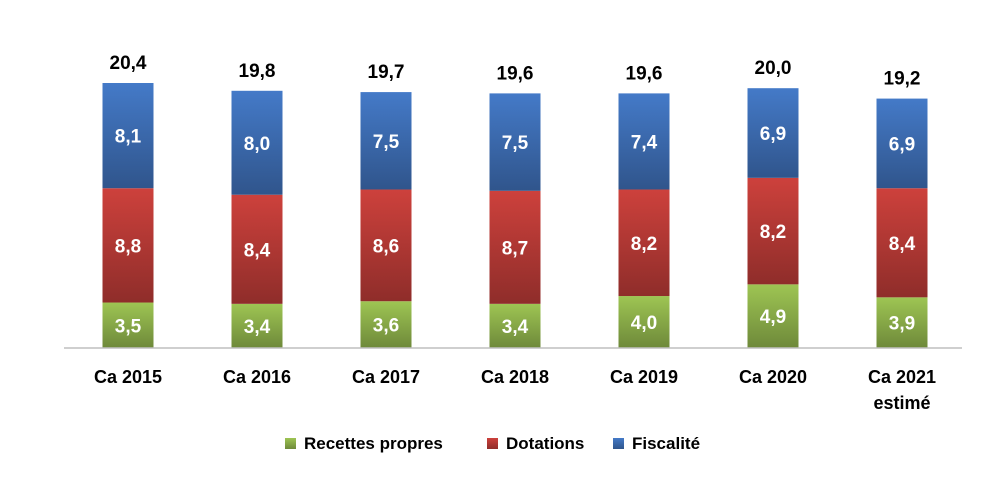 The width and height of the screenshot is (987, 480). What do you see at coordinates (515, 73) in the screenshot?
I see `total-label-3: 19,6` at bounding box center [515, 73].